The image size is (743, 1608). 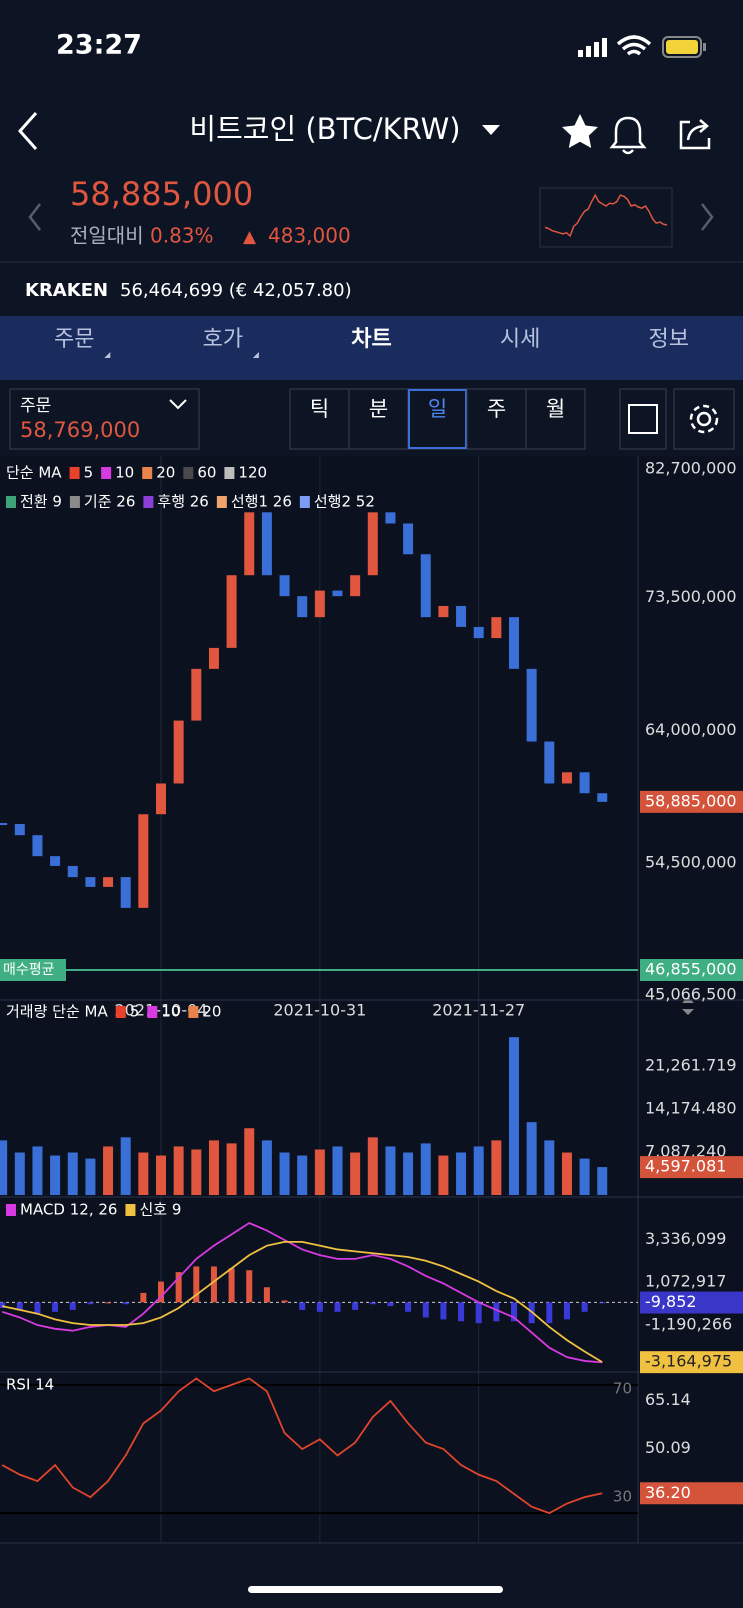 I want to click on rsi-line, so click(x=302, y=1446).